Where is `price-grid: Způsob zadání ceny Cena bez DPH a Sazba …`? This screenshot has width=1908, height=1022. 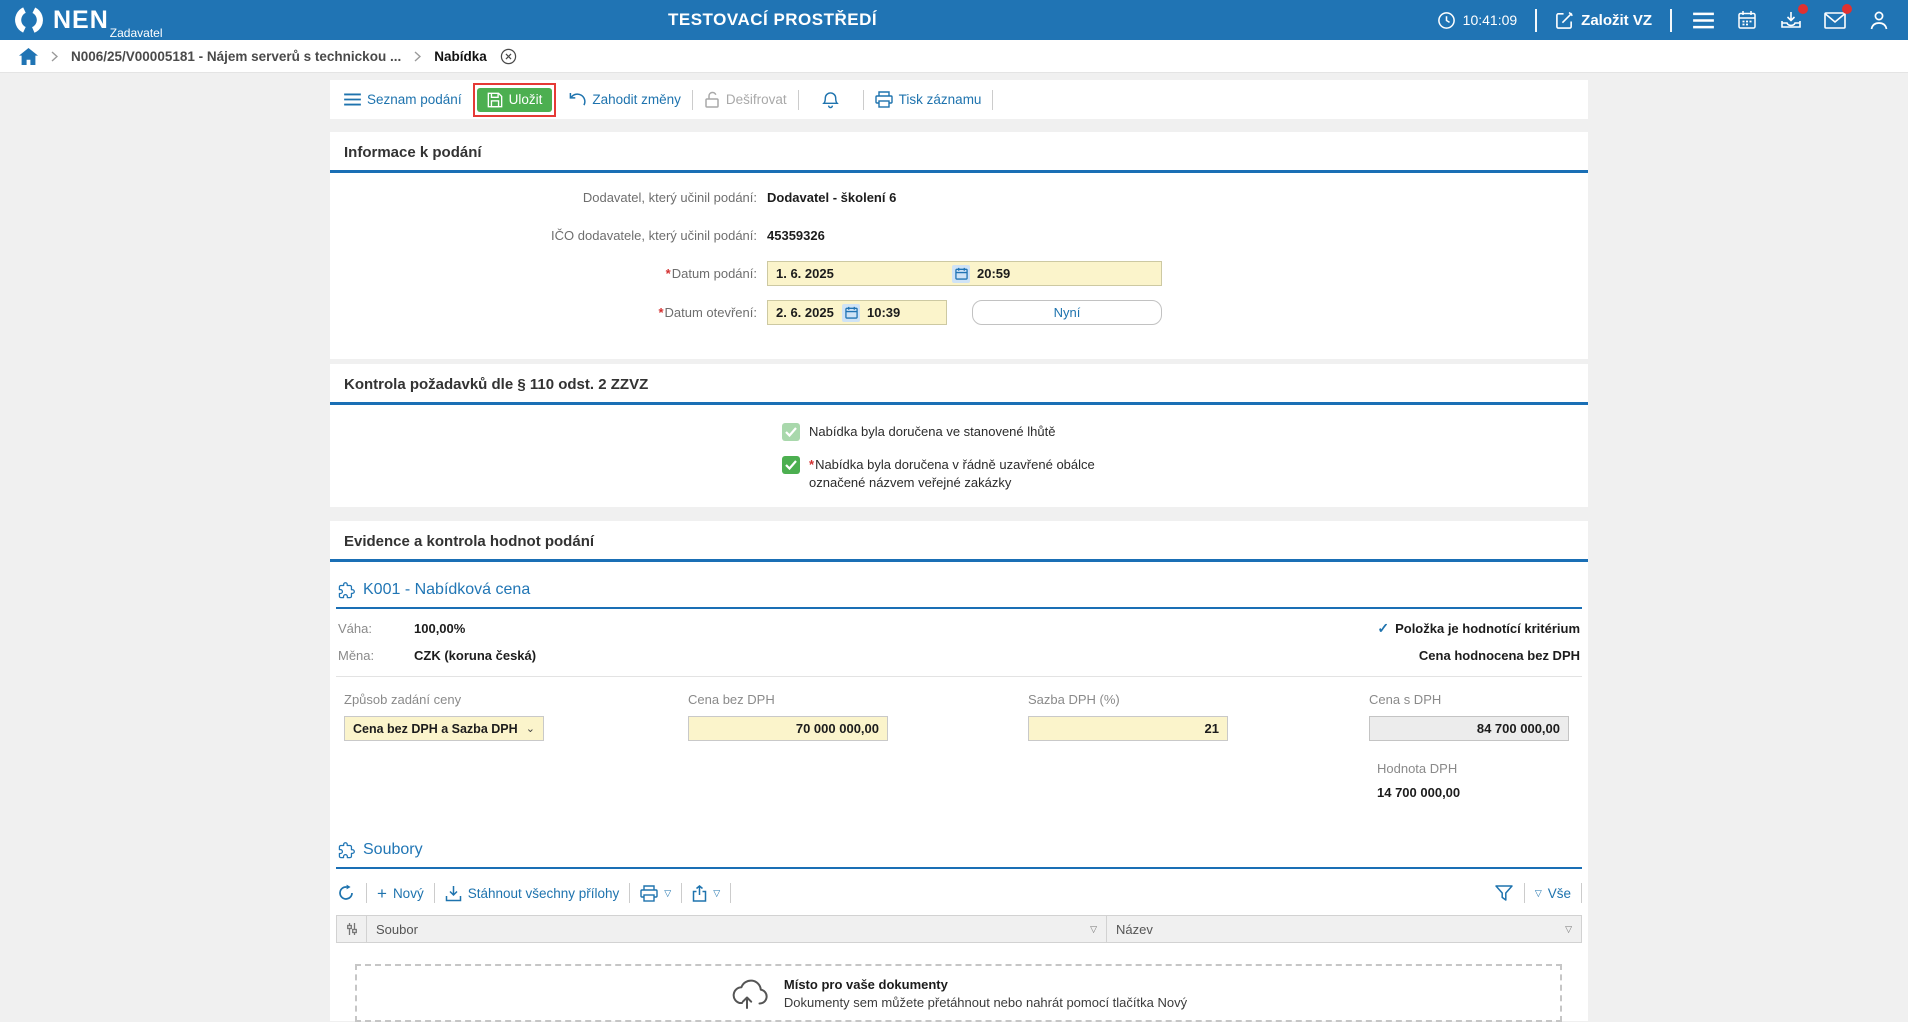
price-grid: Způsob zadání ceny Cena bez DPH a Sazba … is located at coordinates (959, 716).